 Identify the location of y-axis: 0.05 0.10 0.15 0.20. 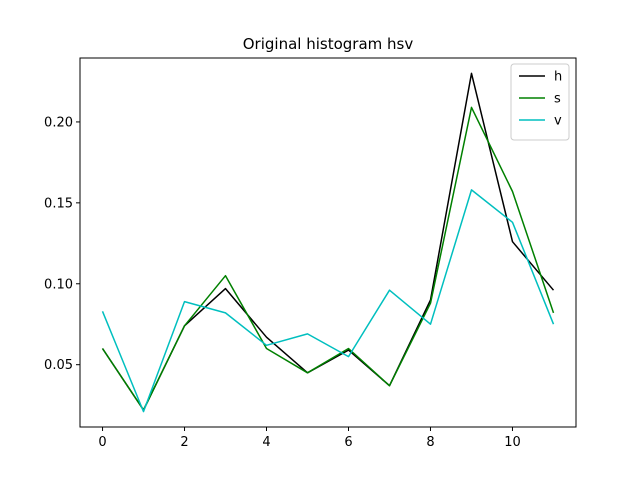
(62, 244).